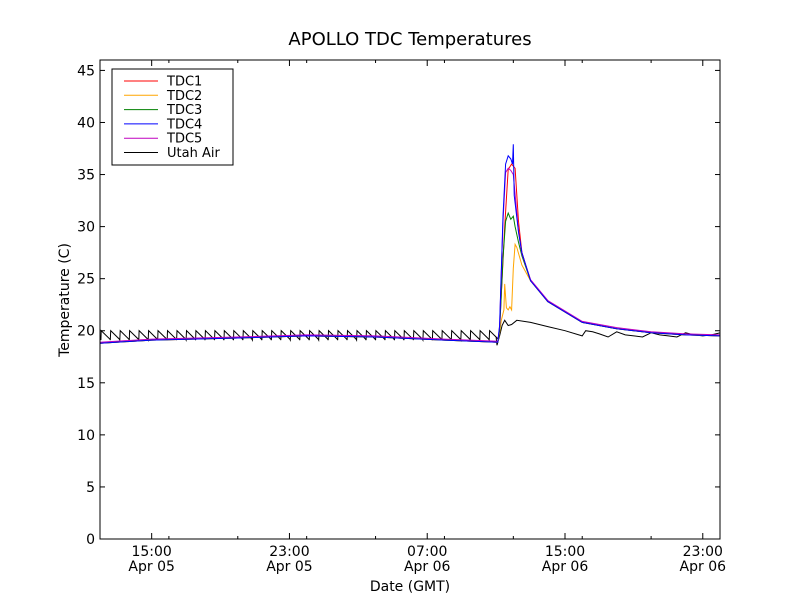 The width and height of the screenshot is (800, 600). I want to click on legend-label-tdc5: TDC5, so click(184, 139).